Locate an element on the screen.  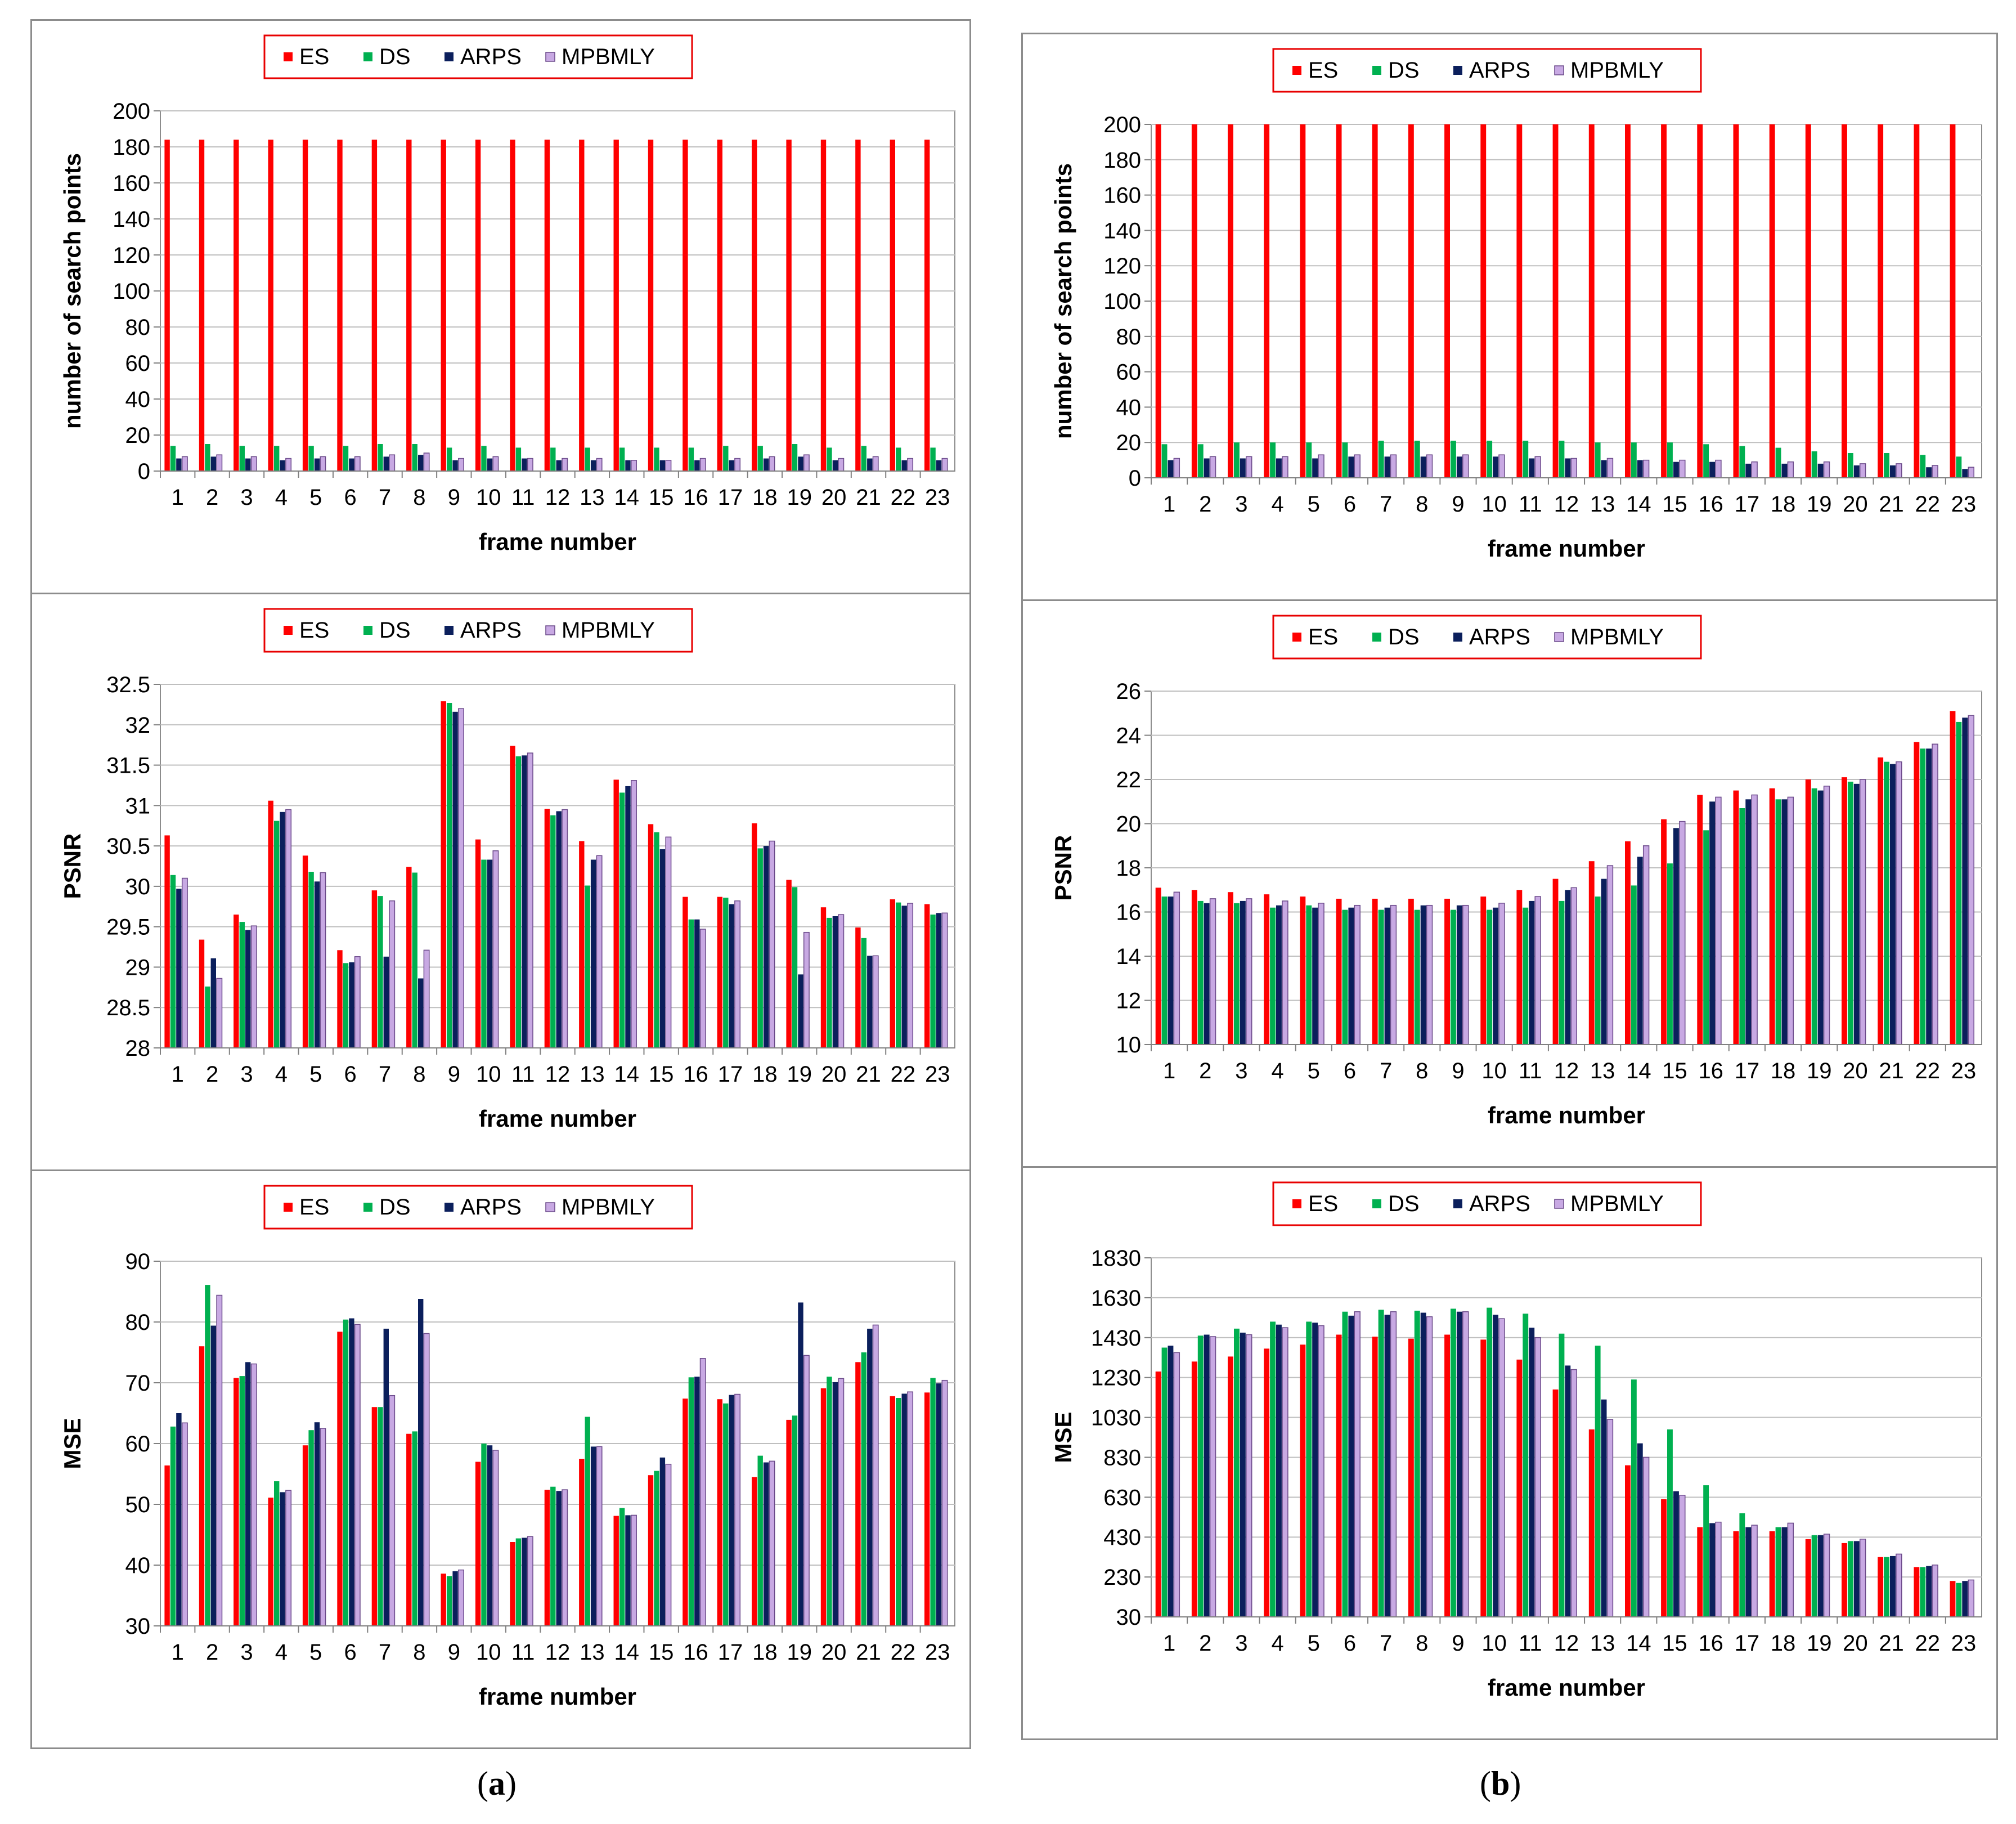
y-tick-label: 18 is located at coordinates (1129, 869).